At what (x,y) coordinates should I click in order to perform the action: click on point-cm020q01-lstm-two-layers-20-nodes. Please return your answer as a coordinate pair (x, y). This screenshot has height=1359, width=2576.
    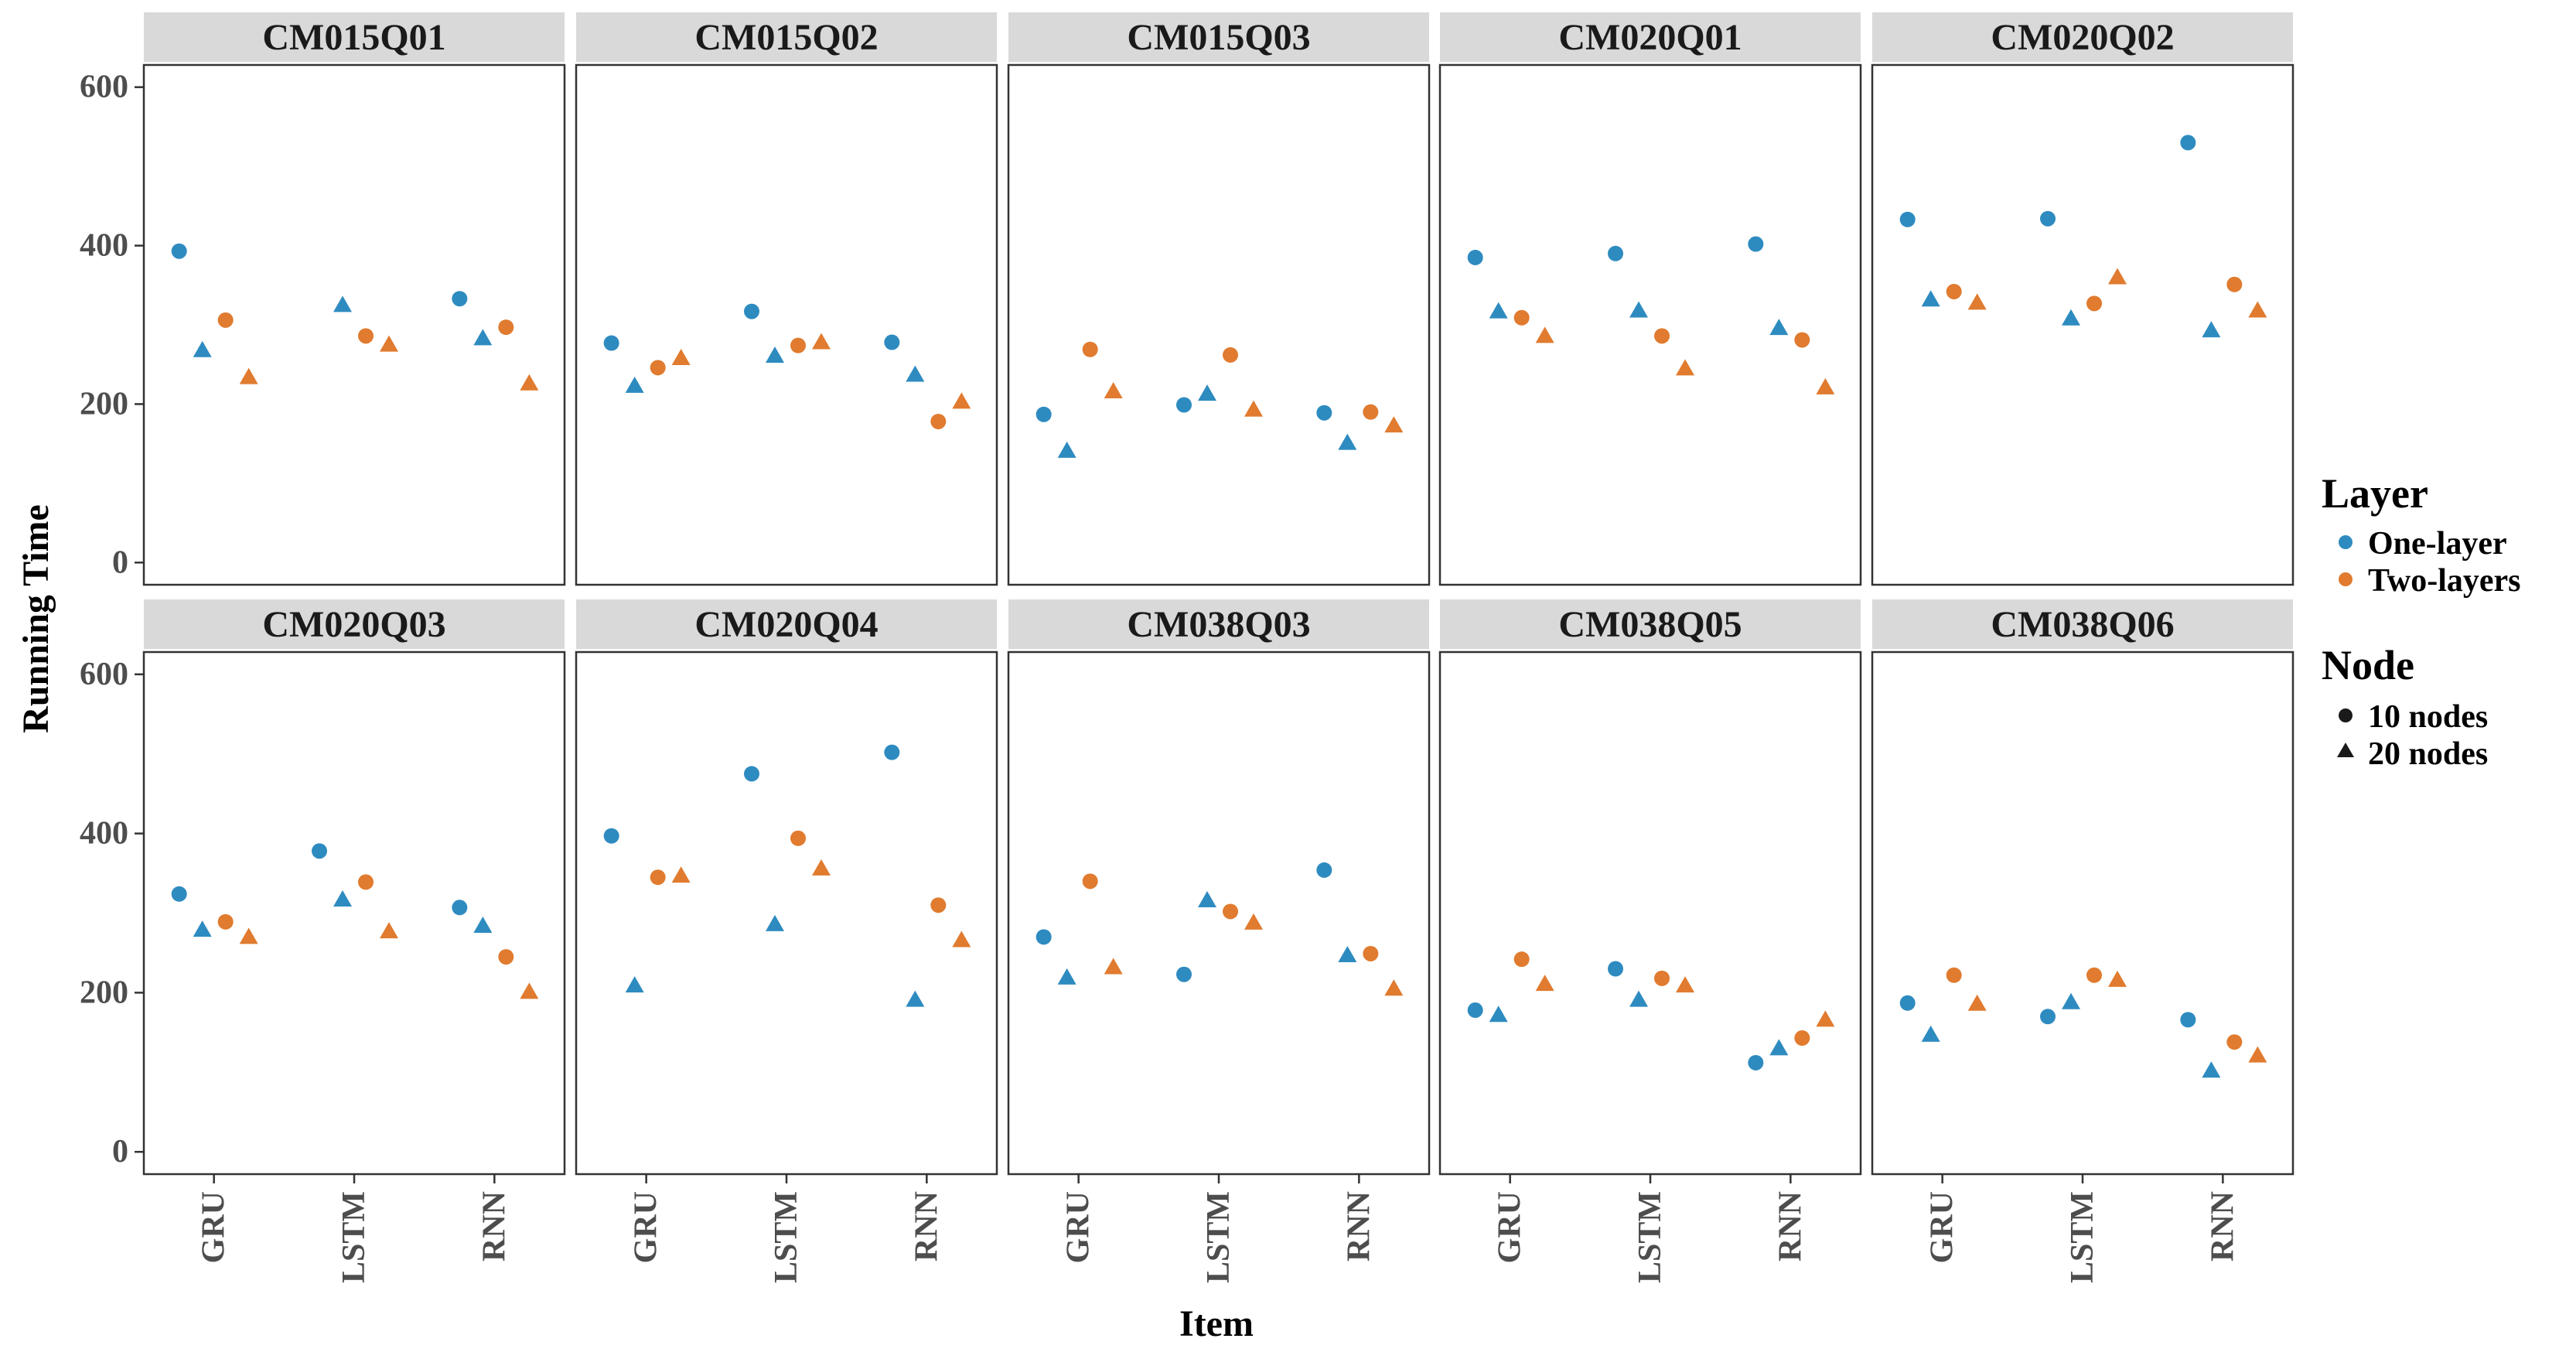
    Looking at the image, I should click on (1685, 367).